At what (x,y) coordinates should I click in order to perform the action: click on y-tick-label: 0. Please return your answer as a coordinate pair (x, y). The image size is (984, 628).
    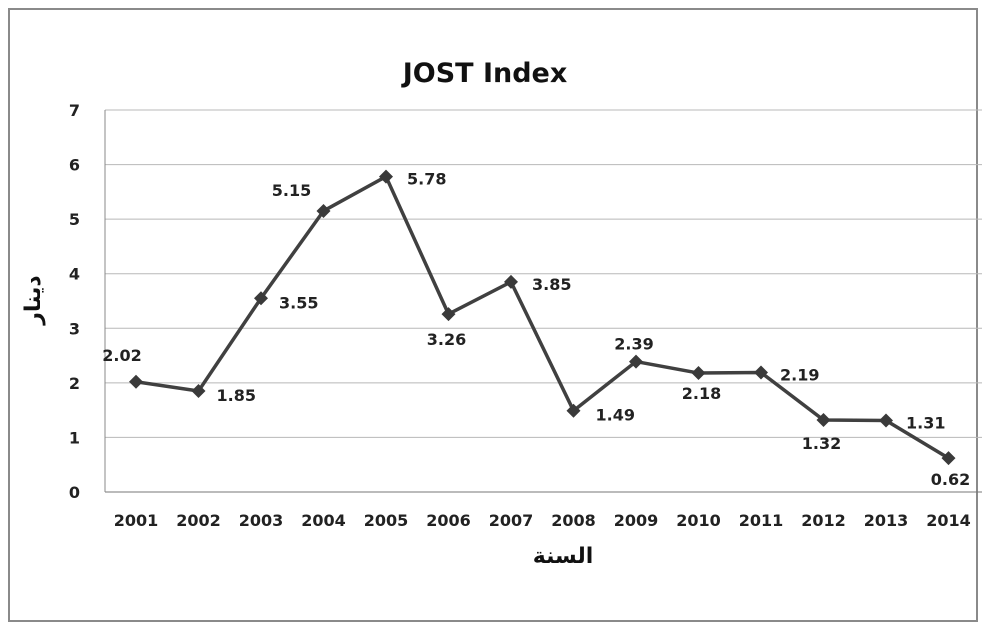
    Looking at the image, I should click on (74, 492).